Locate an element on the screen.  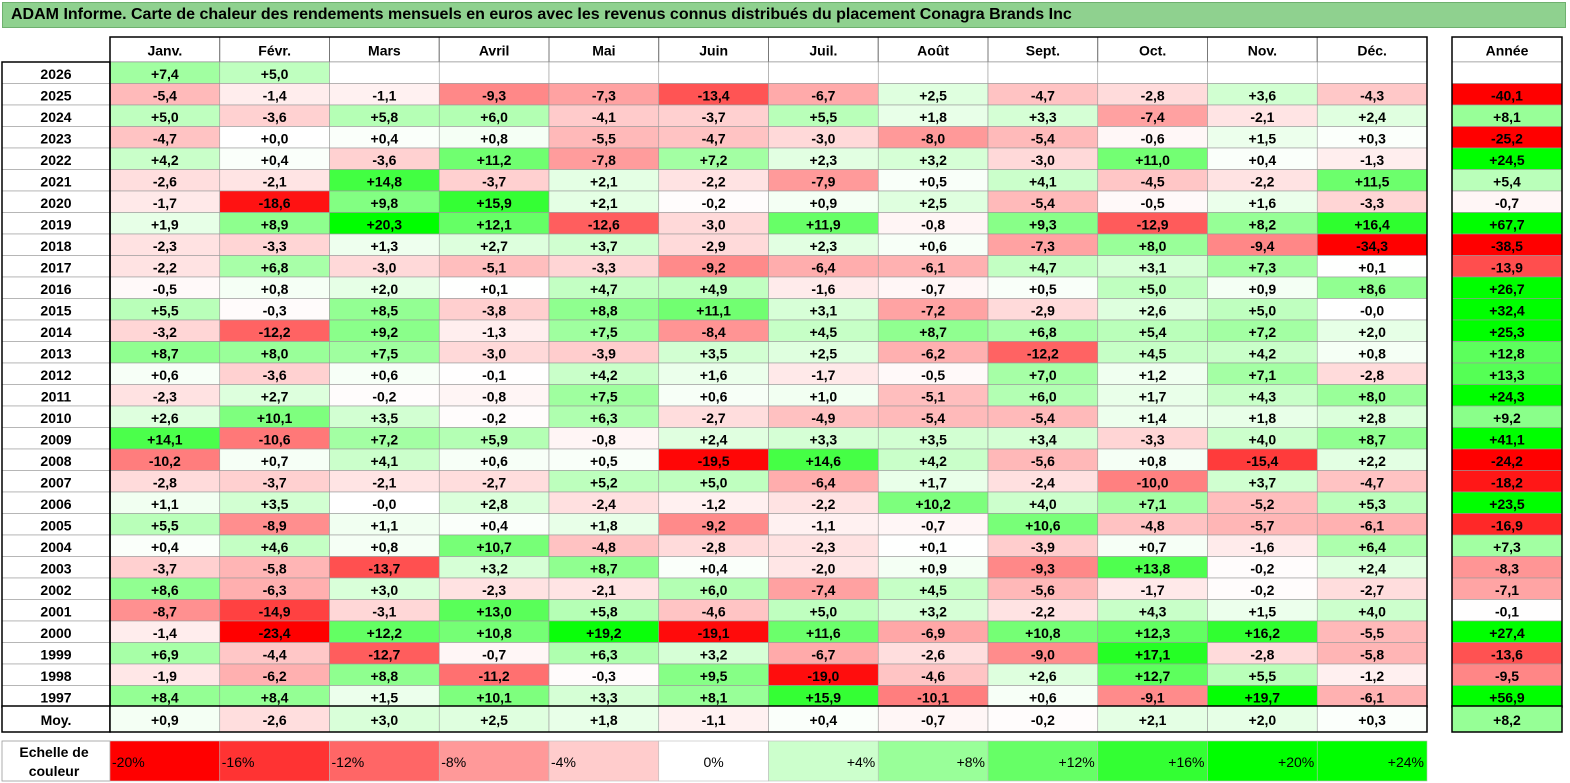
annual-cell-label: -25,2 is located at coordinates (1507, 138).